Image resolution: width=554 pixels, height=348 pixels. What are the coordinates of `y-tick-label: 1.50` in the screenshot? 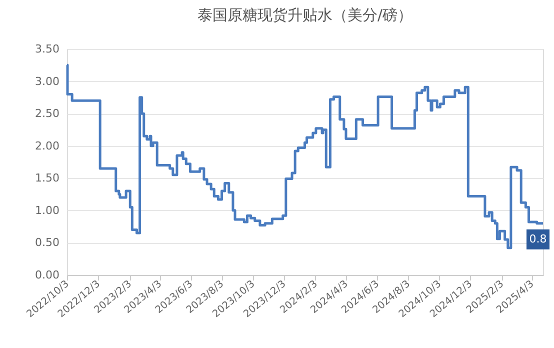 It's located at (47, 178).